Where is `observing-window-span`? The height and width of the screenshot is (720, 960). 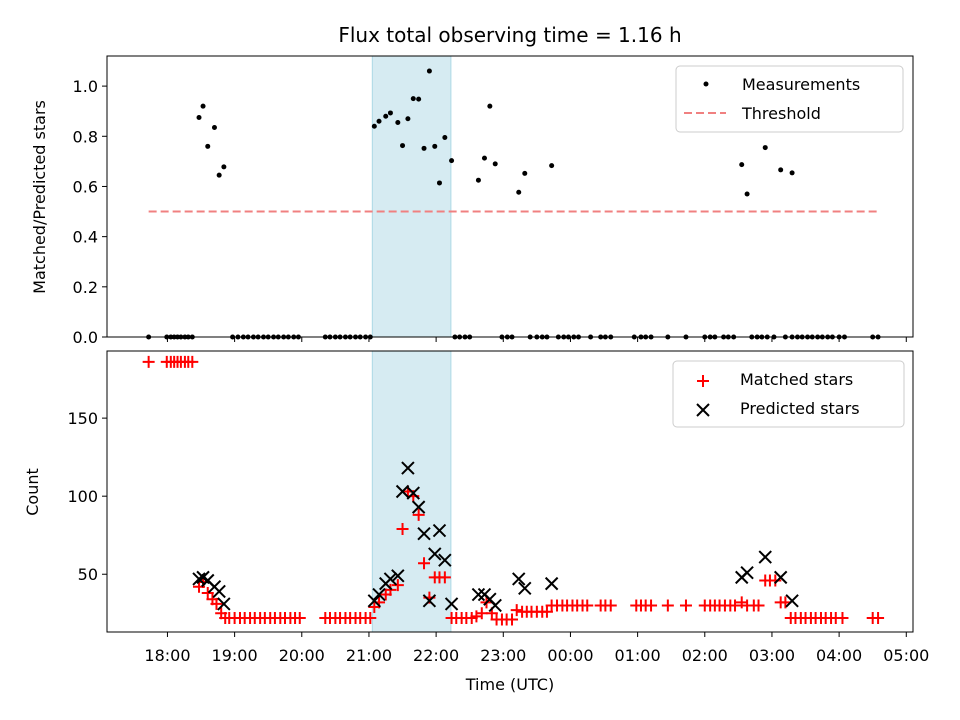
observing-window-span is located at coordinates (411, 196).